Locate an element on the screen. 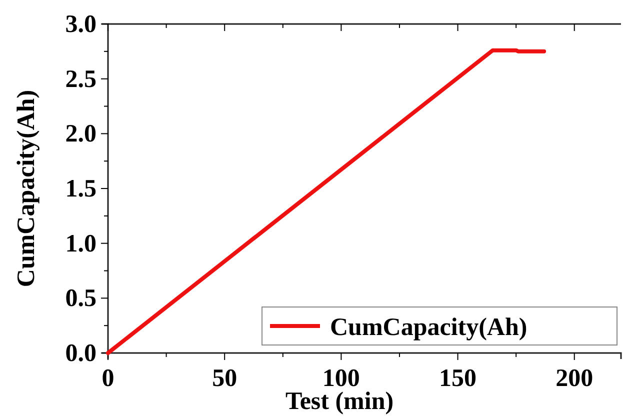 This screenshot has height=418, width=623. y-tick-label: 0.5 is located at coordinates (80, 298).